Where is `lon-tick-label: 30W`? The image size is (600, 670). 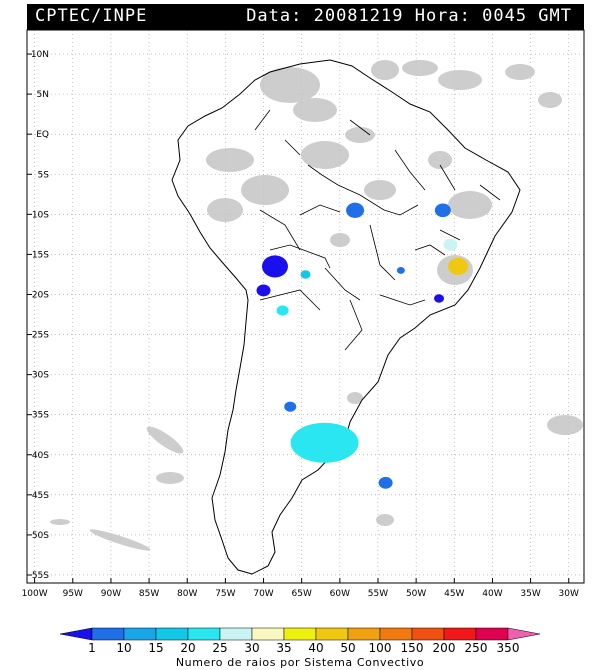 lon-tick-label: 30W is located at coordinates (569, 594).